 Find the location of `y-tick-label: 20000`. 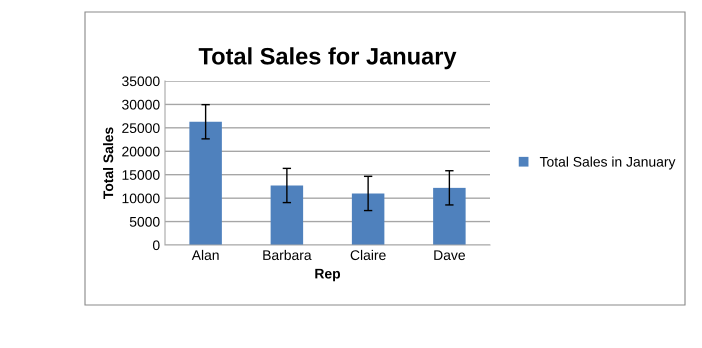

y-tick-label: 20000 is located at coordinates (141, 151).